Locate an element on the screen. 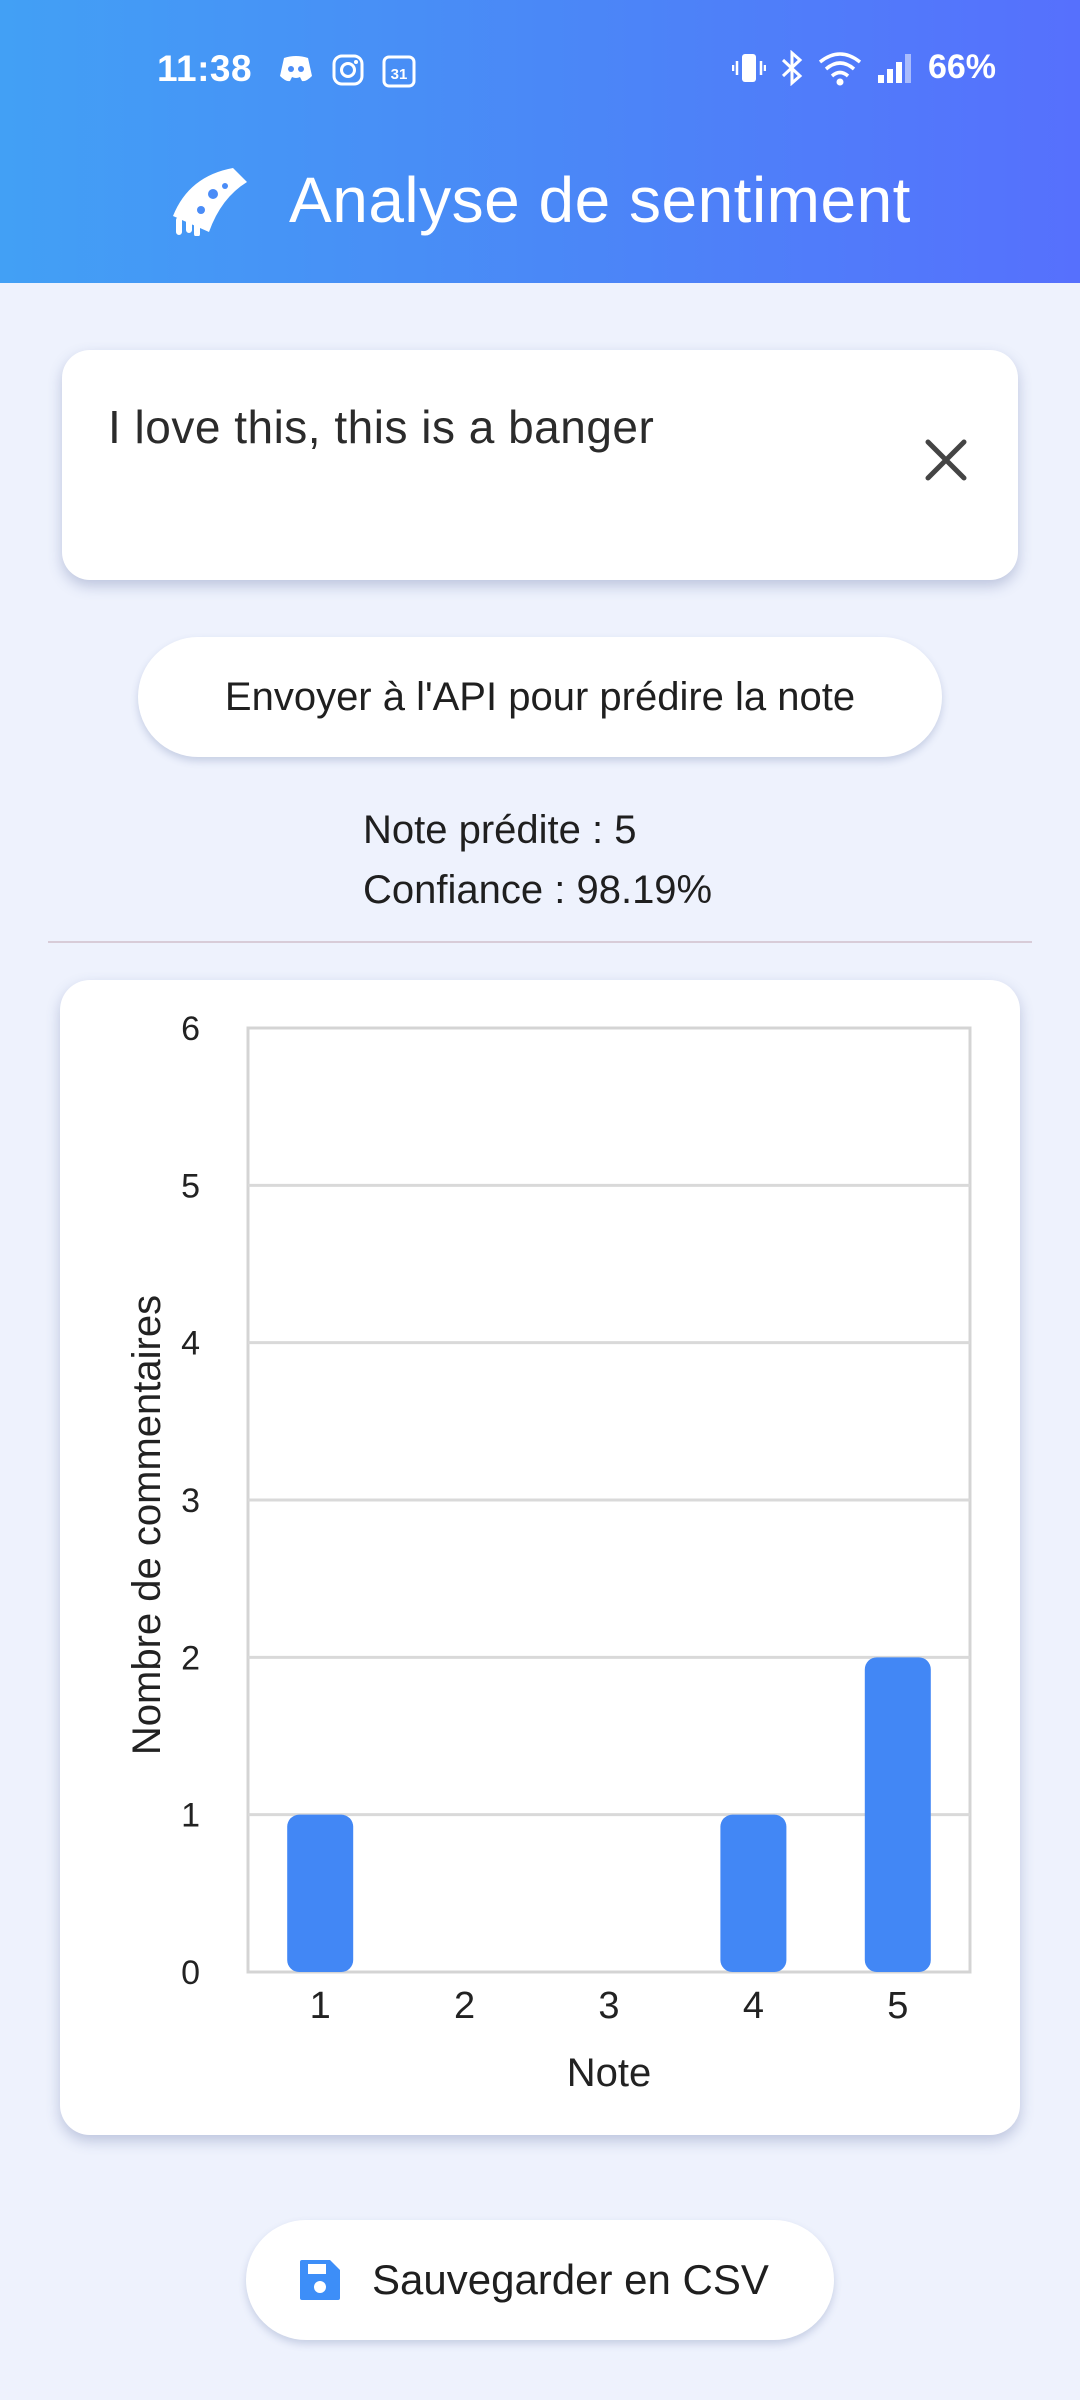 Image resolution: width=1080 pixels, height=2400 pixels. save-csv-label: Sauvegarder en CSV is located at coordinates (570, 2279).